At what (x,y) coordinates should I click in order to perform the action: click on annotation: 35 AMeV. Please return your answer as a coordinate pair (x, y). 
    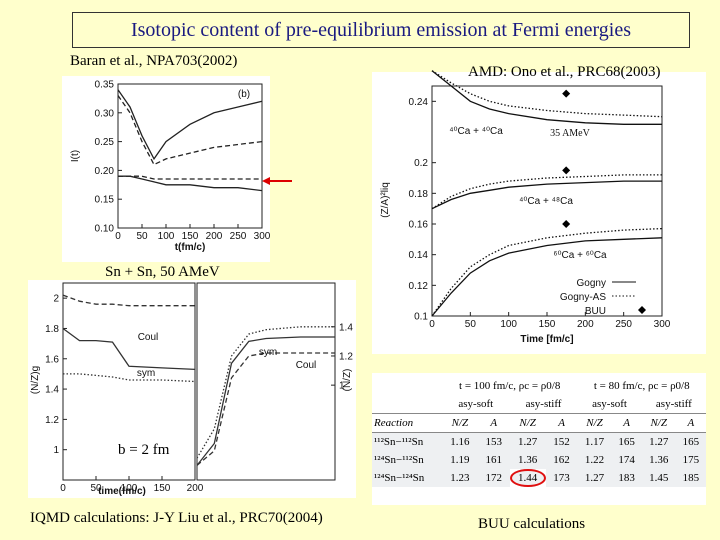
    Looking at the image, I should click on (570, 133).